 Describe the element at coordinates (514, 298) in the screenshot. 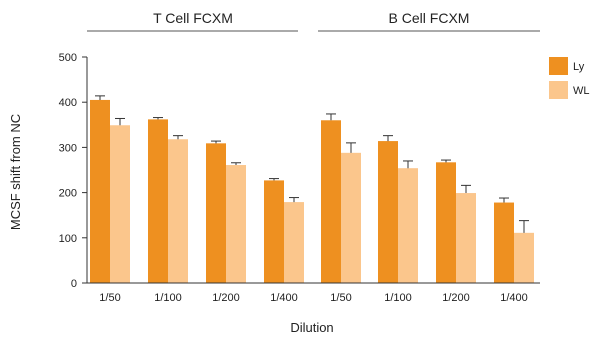

I see `x-tick-label-7: 1/400` at that location.